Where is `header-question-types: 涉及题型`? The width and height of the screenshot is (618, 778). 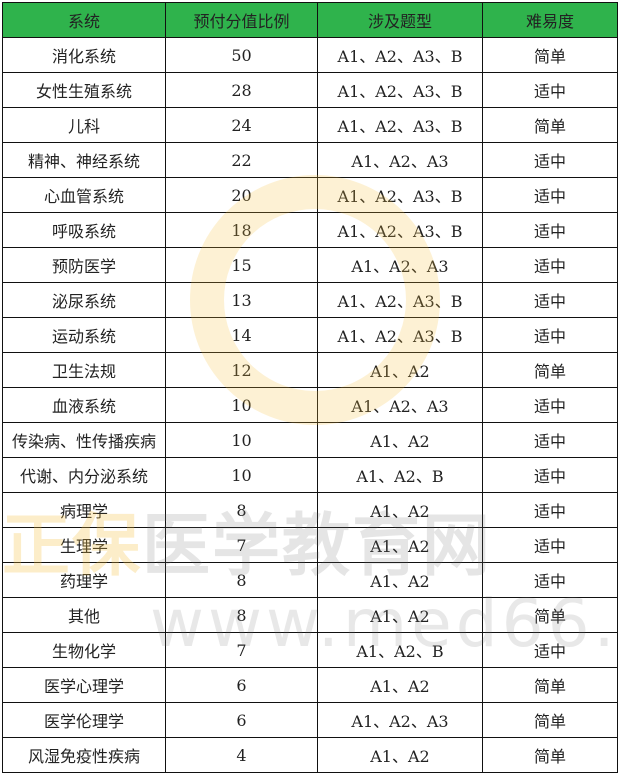 header-question-types: 涉及题型 is located at coordinates (400, 20).